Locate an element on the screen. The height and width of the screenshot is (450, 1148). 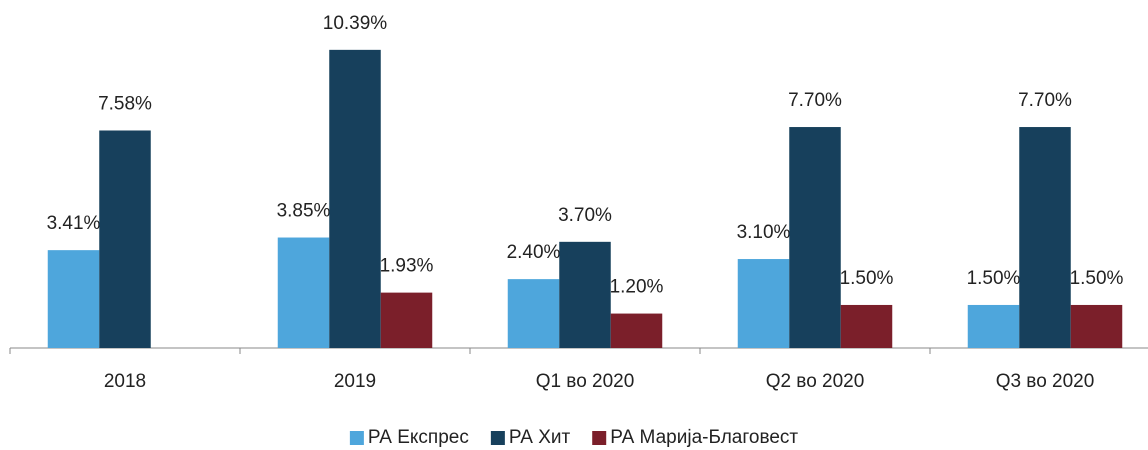
value-label: 3.41% is located at coordinates (74, 223).